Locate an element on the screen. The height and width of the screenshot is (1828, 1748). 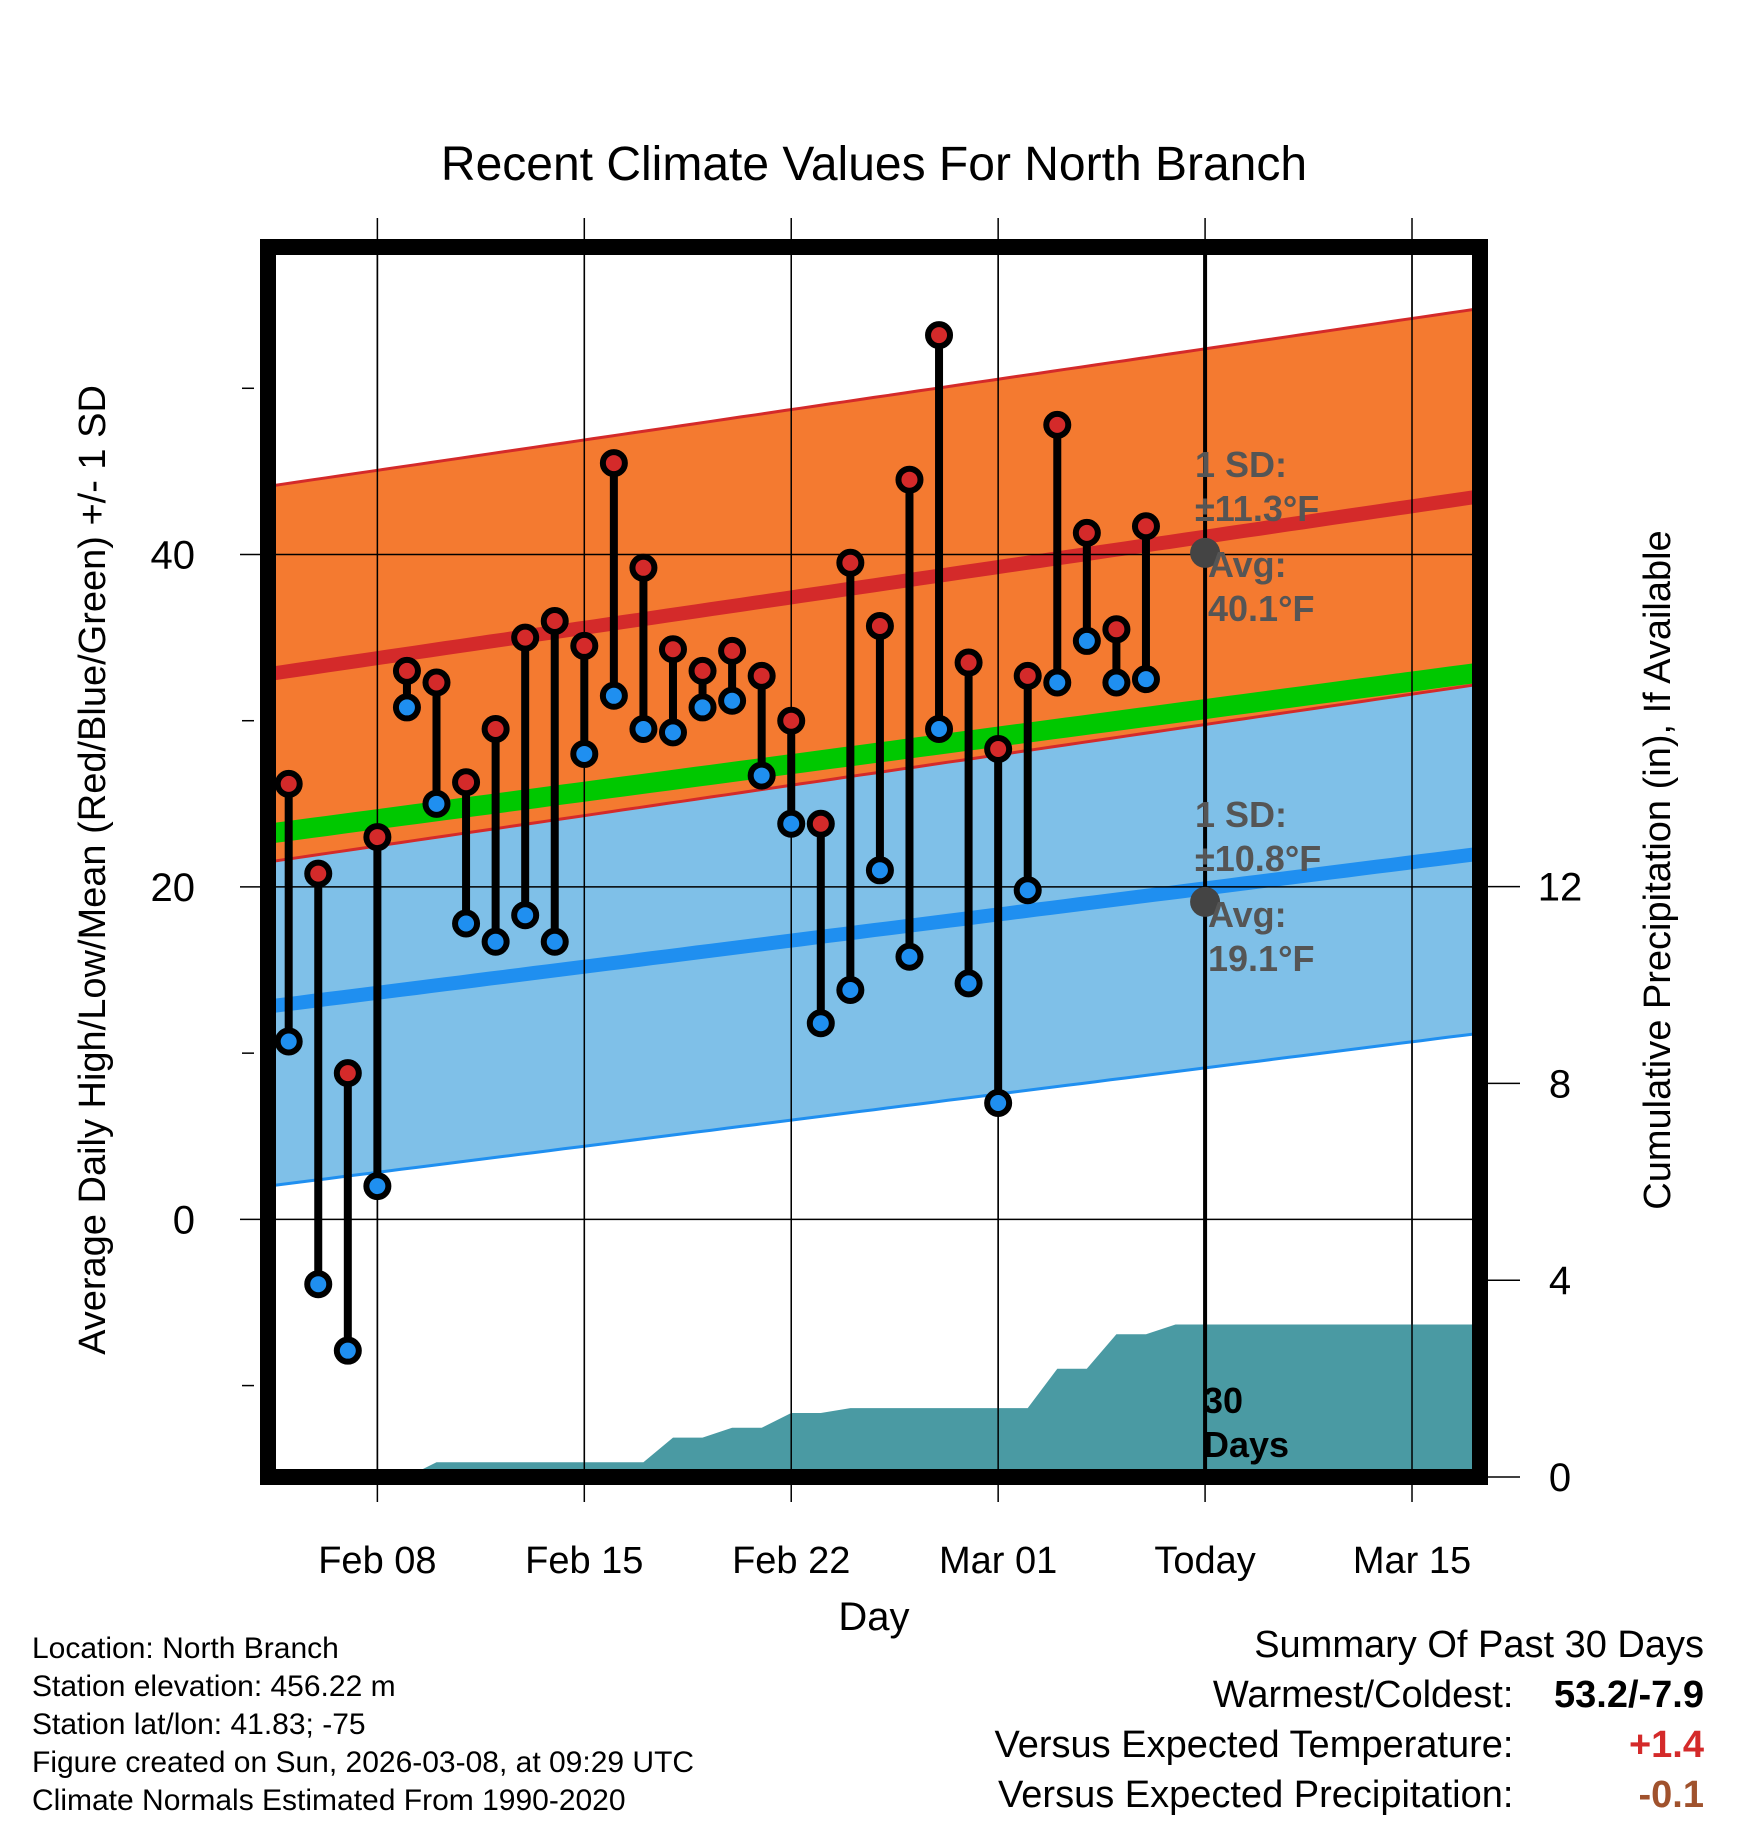
low-sd-annotation: 1 SD: is located at coordinates (1241, 814).